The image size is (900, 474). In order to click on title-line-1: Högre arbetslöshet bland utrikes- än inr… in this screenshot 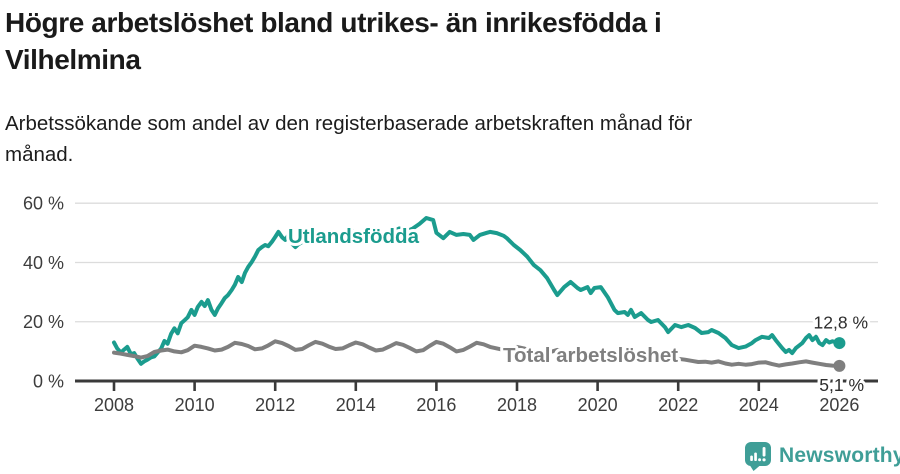, I will do `click(333, 22)`.